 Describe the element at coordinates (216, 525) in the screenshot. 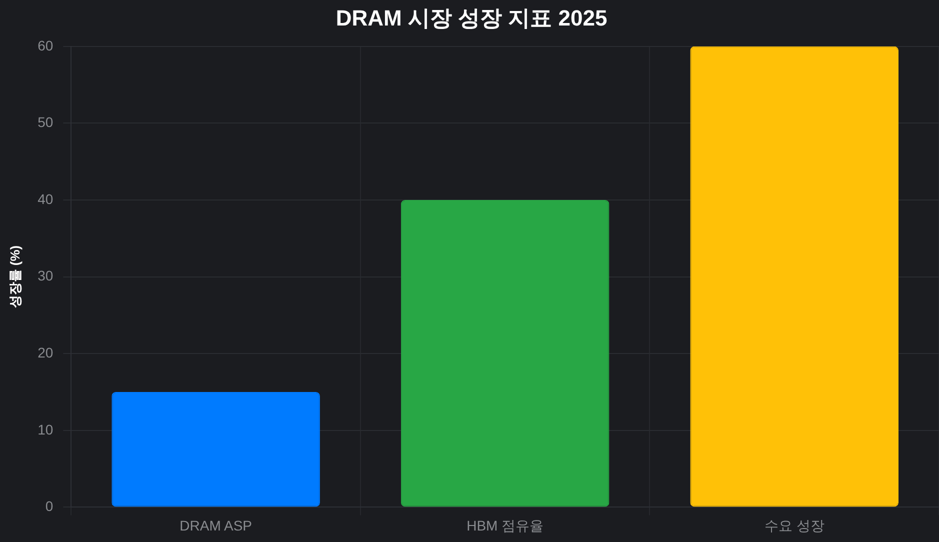

I see `x-tick-label: DRAM ASP` at that location.